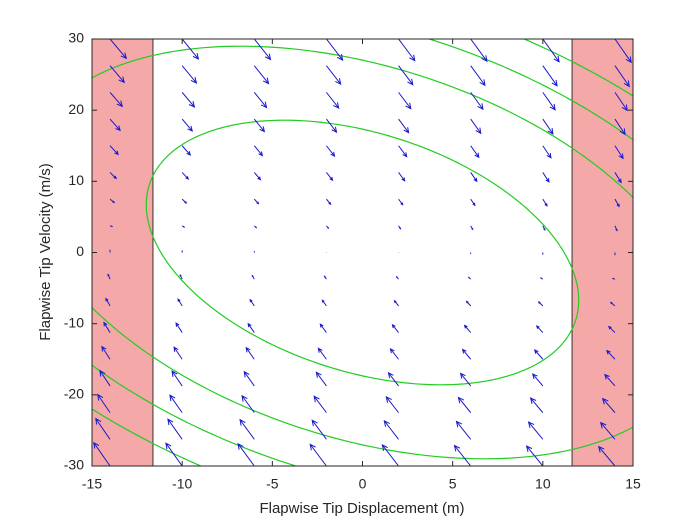 The height and width of the screenshot is (525, 700). What do you see at coordinates (182, 484) in the screenshot?
I see `x-tick-label: -10` at bounding box center [182, 484].